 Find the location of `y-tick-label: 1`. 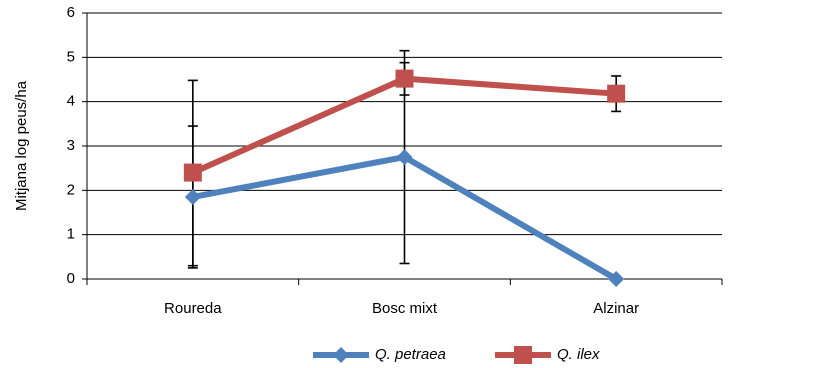

y-tick-label: 1 is located at coordinates (71, 234).